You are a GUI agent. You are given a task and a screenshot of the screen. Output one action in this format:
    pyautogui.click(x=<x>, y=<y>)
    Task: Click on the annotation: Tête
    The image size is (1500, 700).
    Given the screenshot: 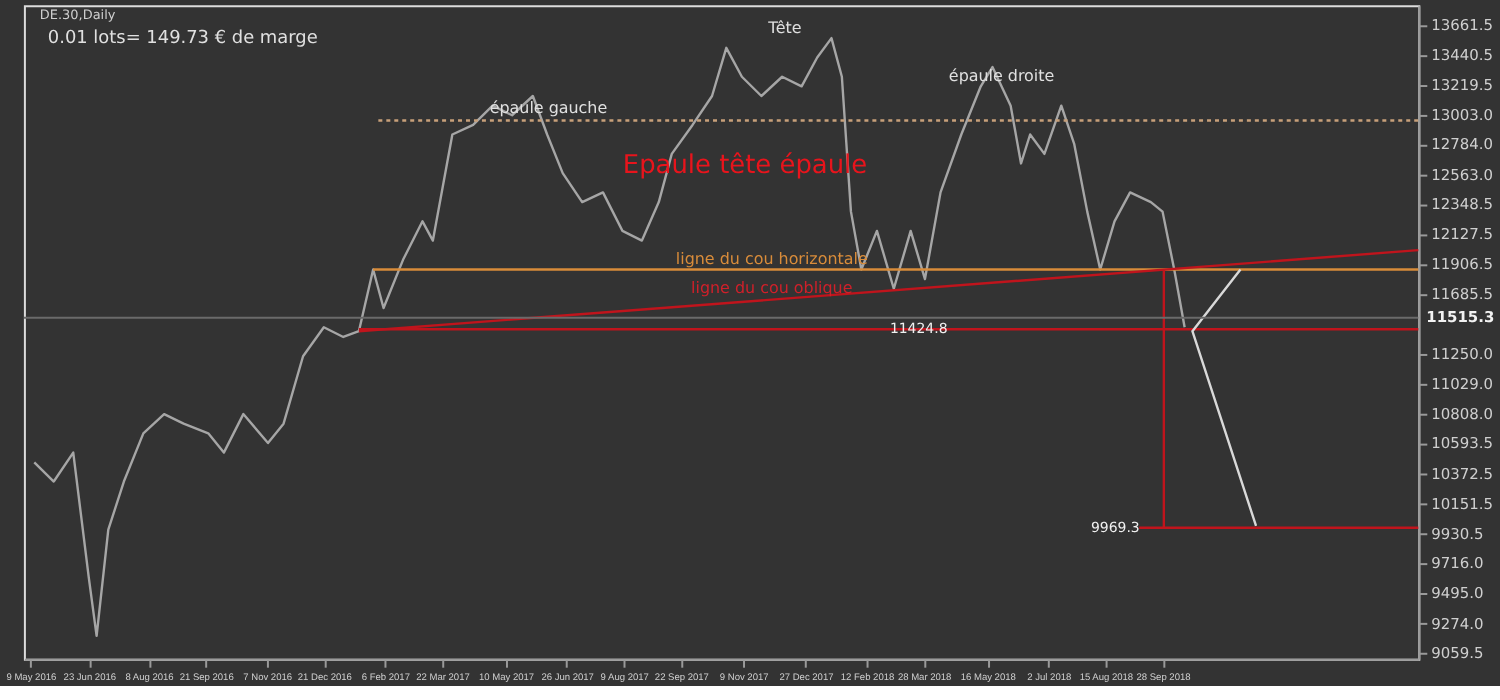 What is the action you would take?
    pyautogui.click(x=784, y=28)
    